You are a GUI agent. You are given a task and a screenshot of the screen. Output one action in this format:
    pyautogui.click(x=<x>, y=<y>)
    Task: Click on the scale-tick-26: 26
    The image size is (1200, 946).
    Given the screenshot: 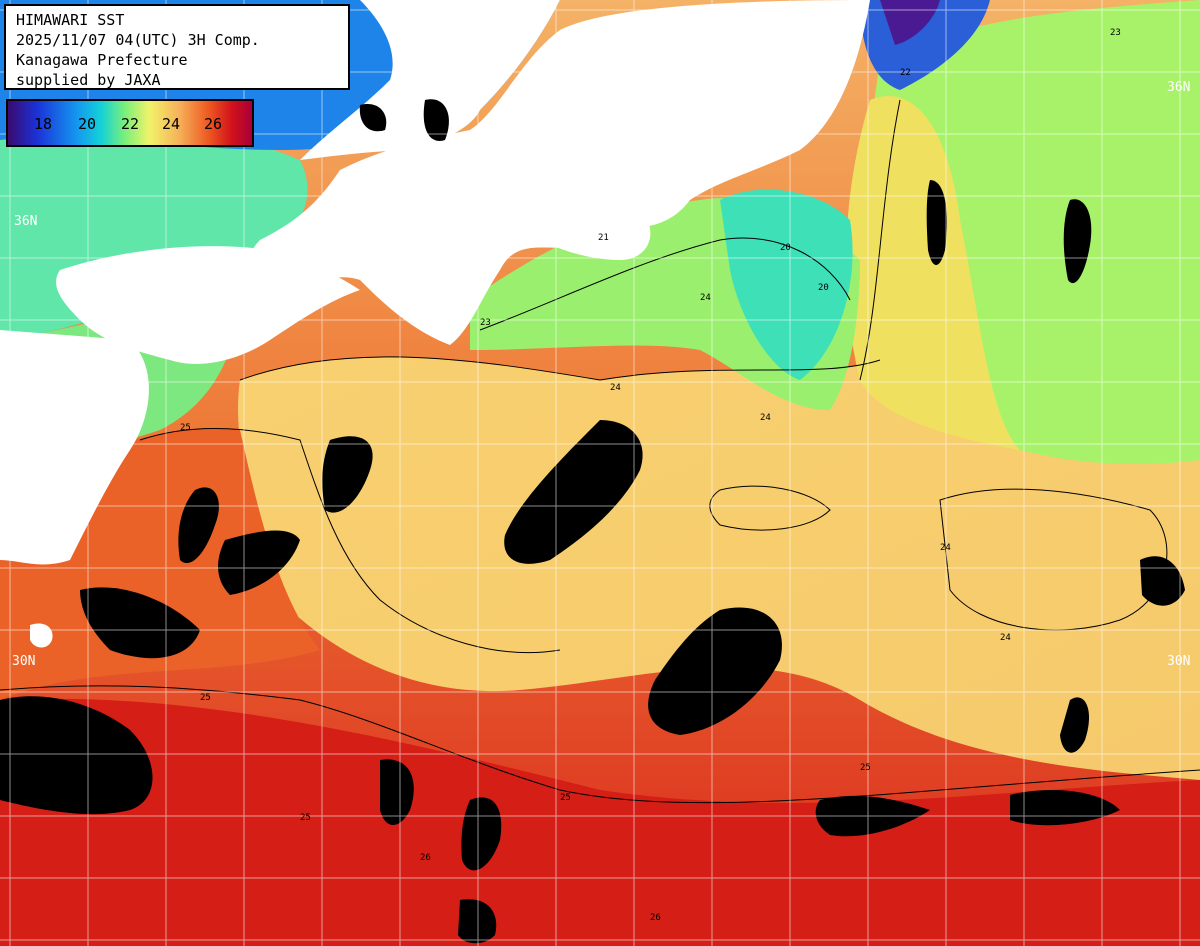 What is the action you would take?
    pyautogui.click(x=213, y=124)
    